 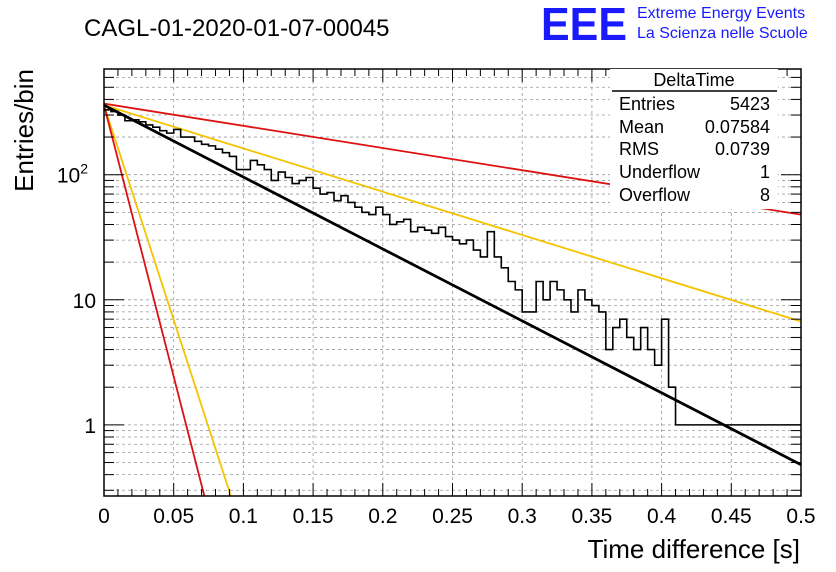 What do you see at coordinates (721, 13) in the screenshot?
I see `eee-logo-line1: Extreme Energy Events` at bounding box center [721, 13].